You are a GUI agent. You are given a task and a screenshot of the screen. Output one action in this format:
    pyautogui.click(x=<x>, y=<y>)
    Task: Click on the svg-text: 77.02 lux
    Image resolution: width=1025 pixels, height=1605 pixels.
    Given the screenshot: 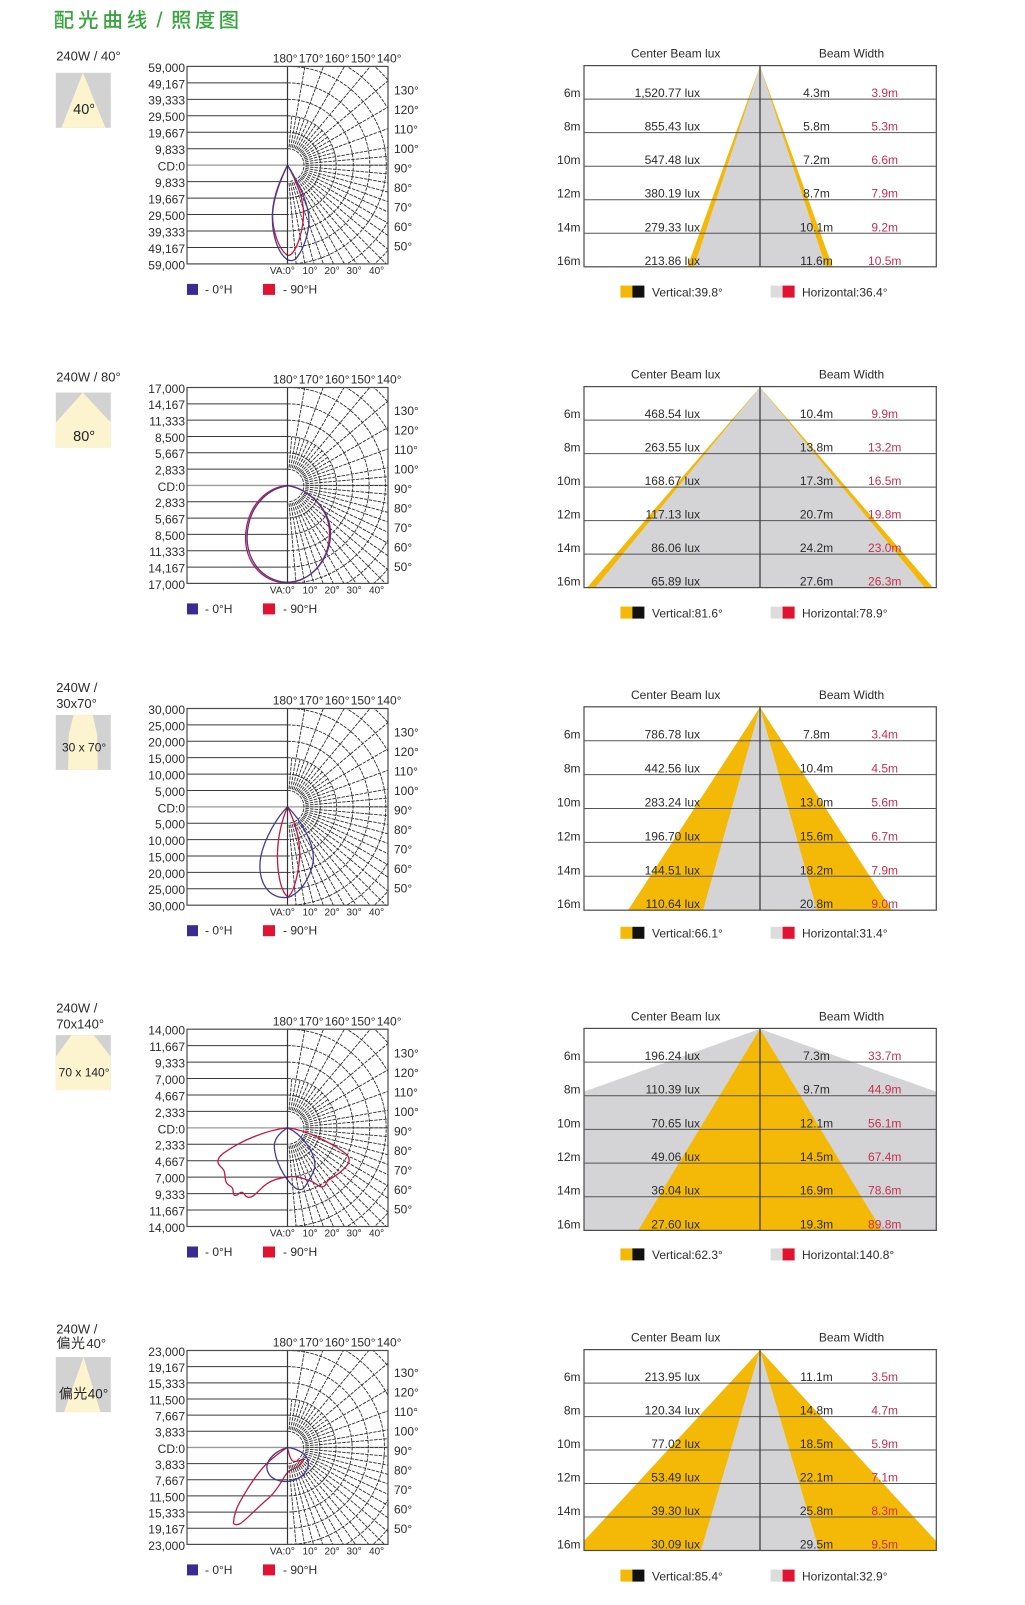 What is the action you would take?
    pyautogui.click(x=675, y=1444)
    